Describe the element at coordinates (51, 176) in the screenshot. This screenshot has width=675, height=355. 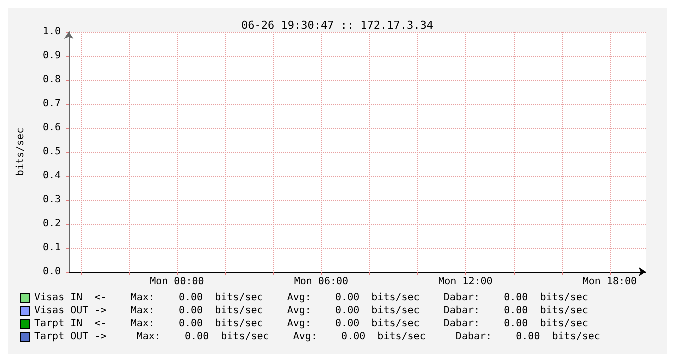
I see `y-tick-label: 0.4` at that location.